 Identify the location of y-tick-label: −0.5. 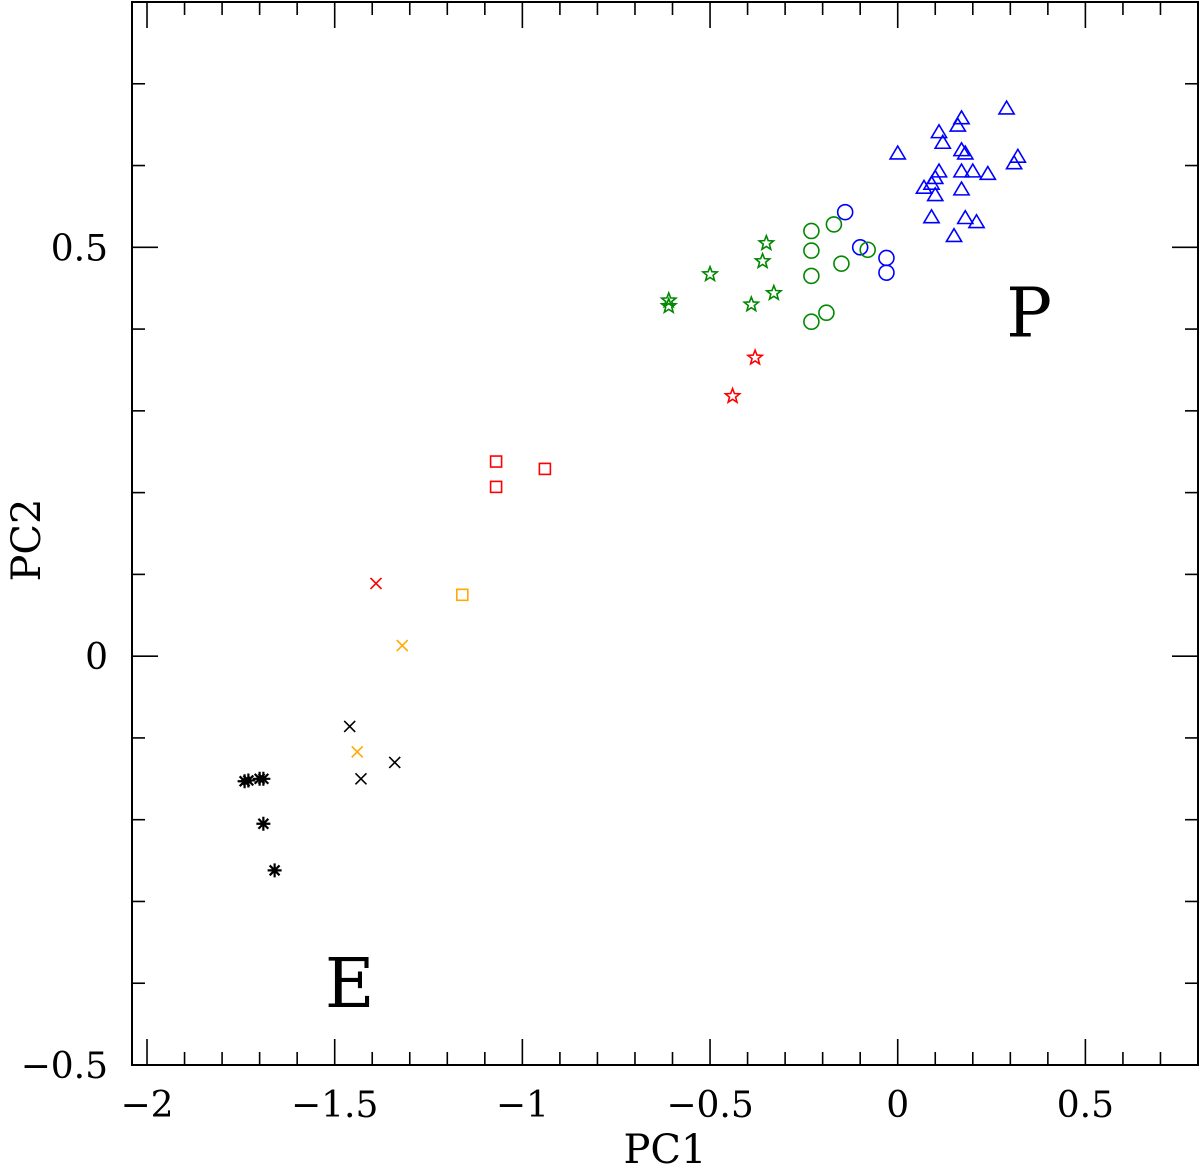
(64, 1066).